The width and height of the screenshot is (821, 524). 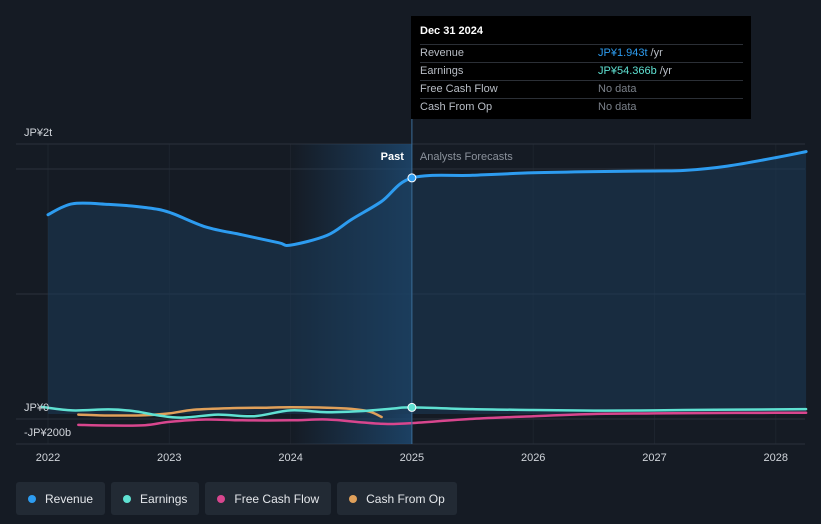 I want to click on legend-item-earnings: Earnings, so click(x=155, y=498).